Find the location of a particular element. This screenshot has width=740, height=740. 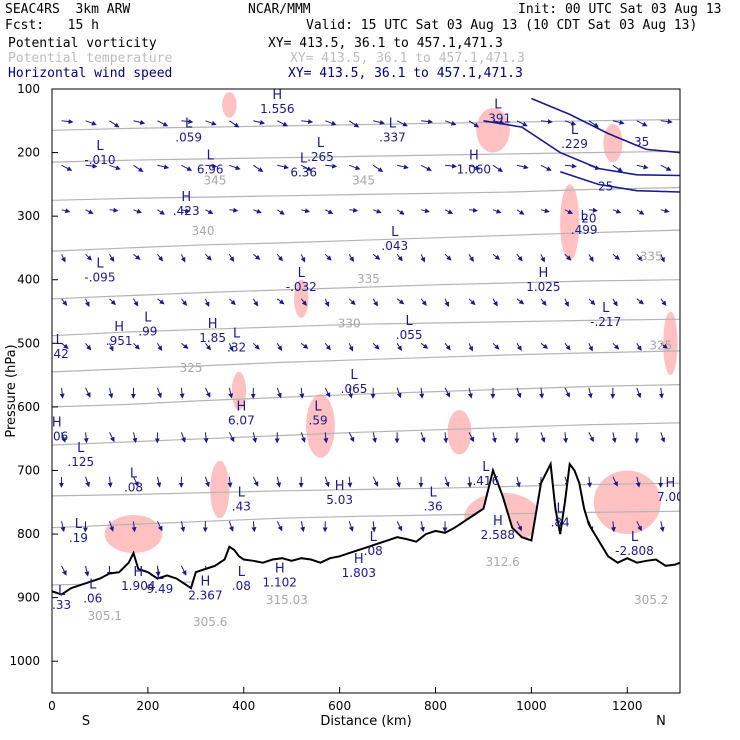

theta-label: 305.6 is located at coordinates (210, 622).